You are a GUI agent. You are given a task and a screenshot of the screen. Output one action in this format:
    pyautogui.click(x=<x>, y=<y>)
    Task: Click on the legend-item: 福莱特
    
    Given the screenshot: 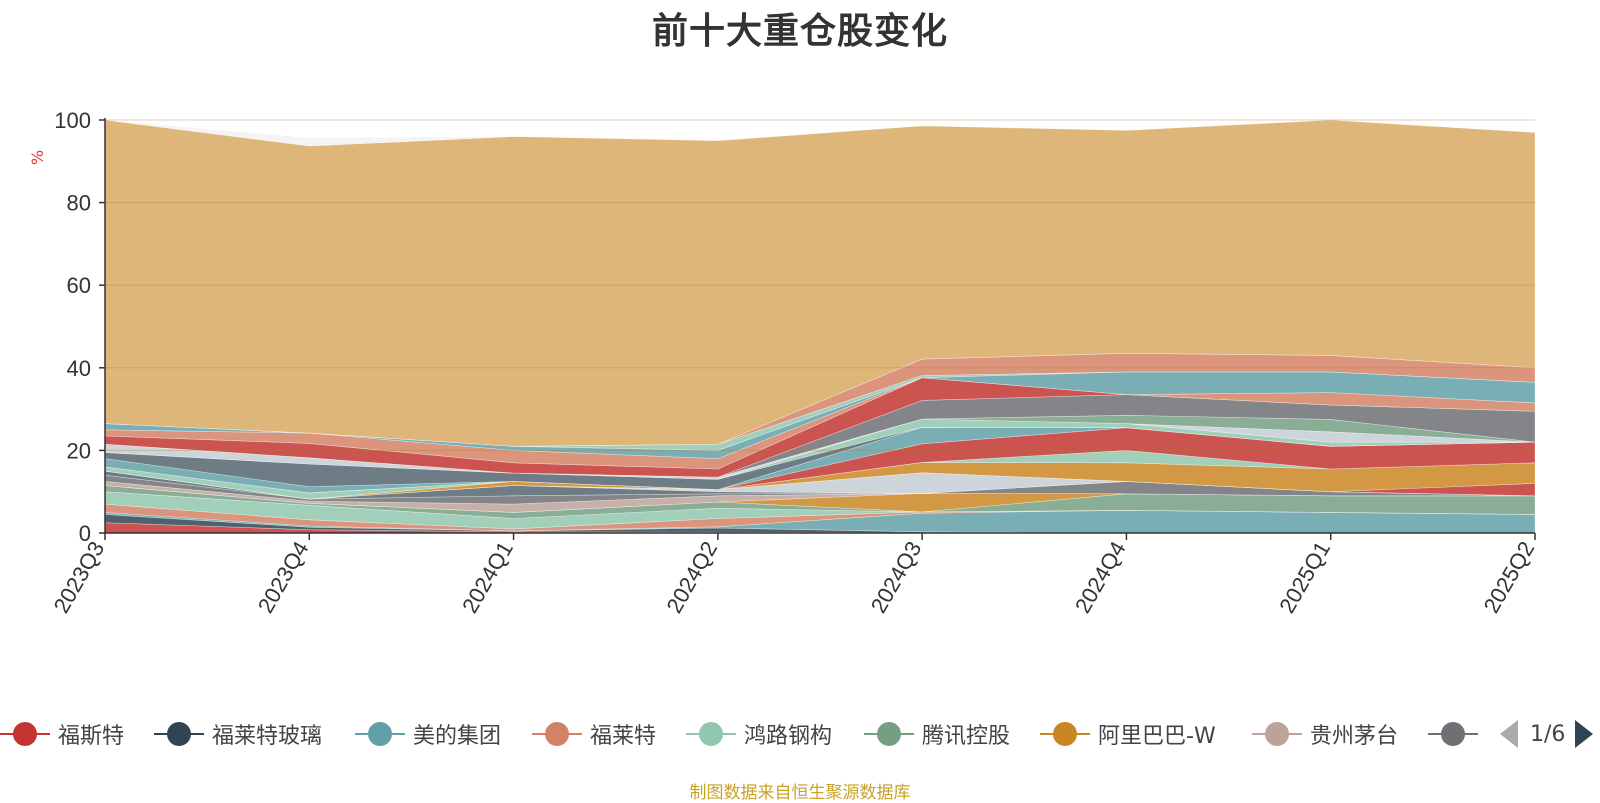 What is the action you would take?
    pyautogui.click(x=594, y=734)
    